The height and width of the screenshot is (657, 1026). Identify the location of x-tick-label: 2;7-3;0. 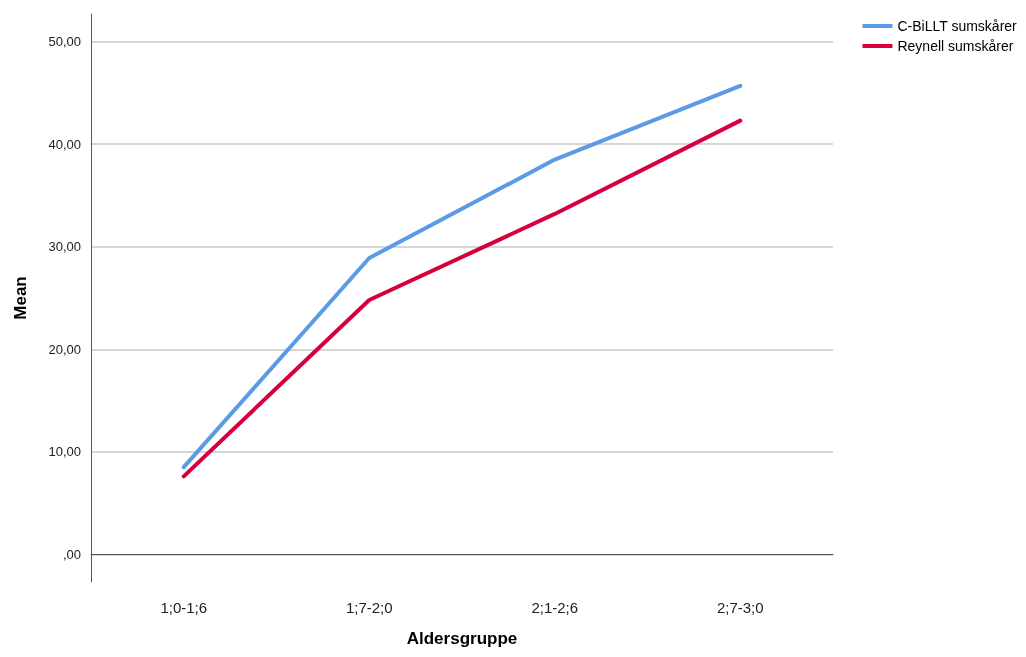
(740, 607).